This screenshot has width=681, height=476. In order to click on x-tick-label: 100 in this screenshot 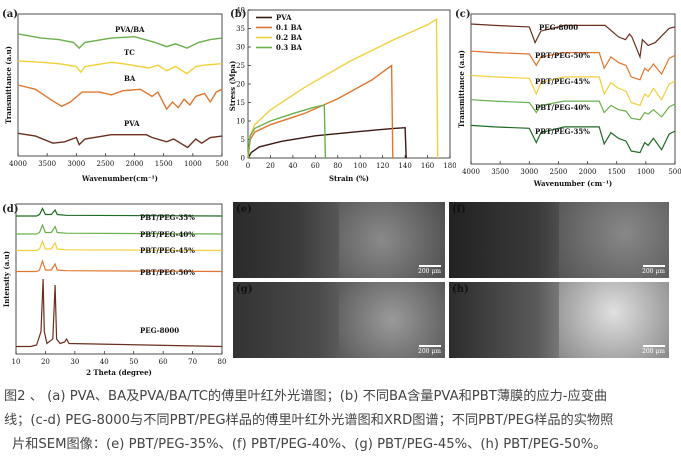, I will do `click(360, 166)`.